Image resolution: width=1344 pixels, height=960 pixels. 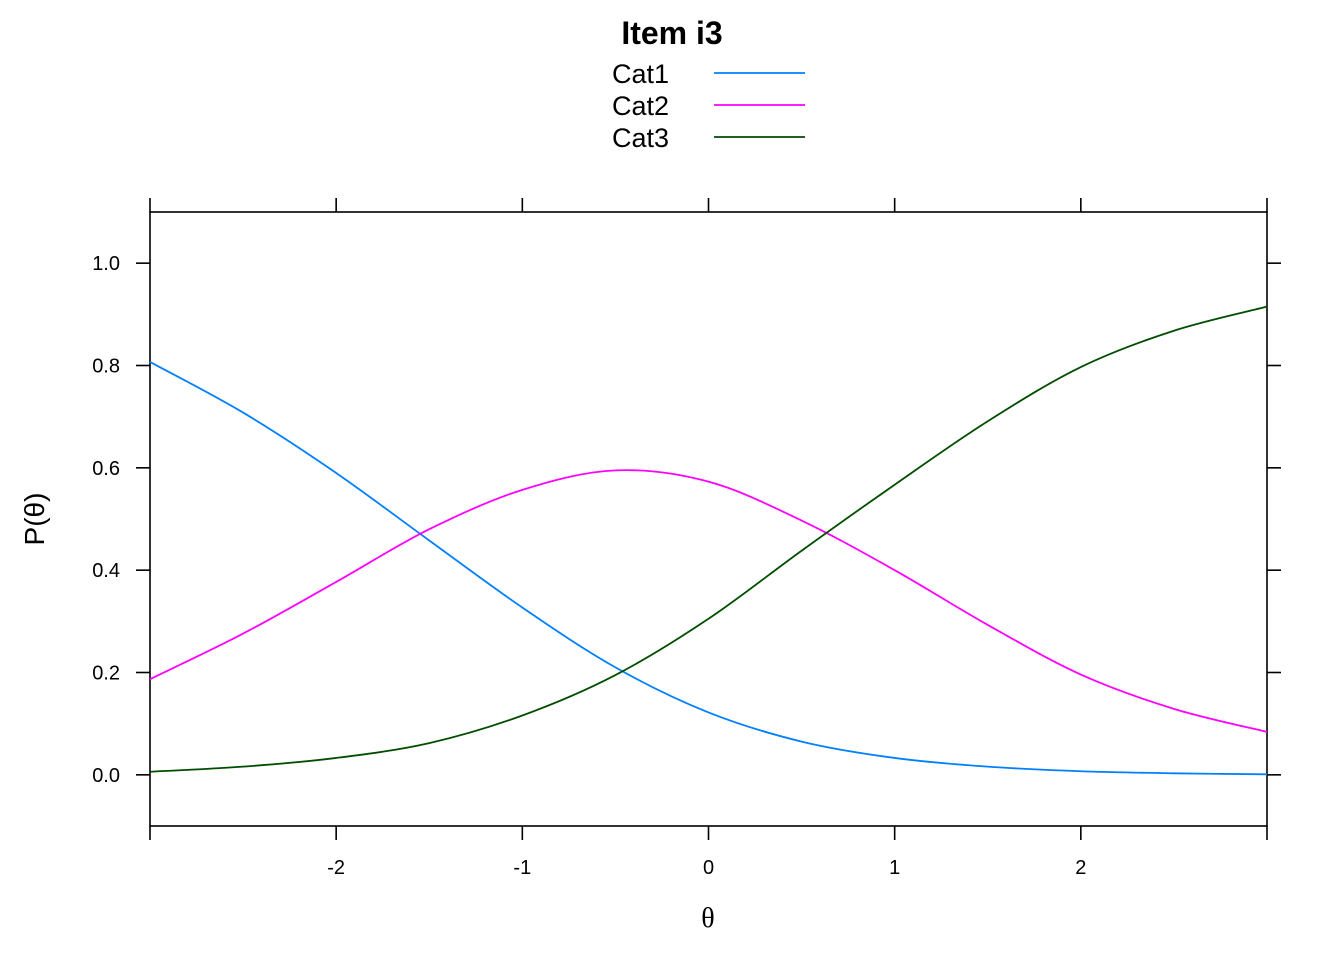 What do you see at coordinates (106, 264) in the screenshot?
I see `y-tick-label: 1.0` at bounding box center [106, 264].